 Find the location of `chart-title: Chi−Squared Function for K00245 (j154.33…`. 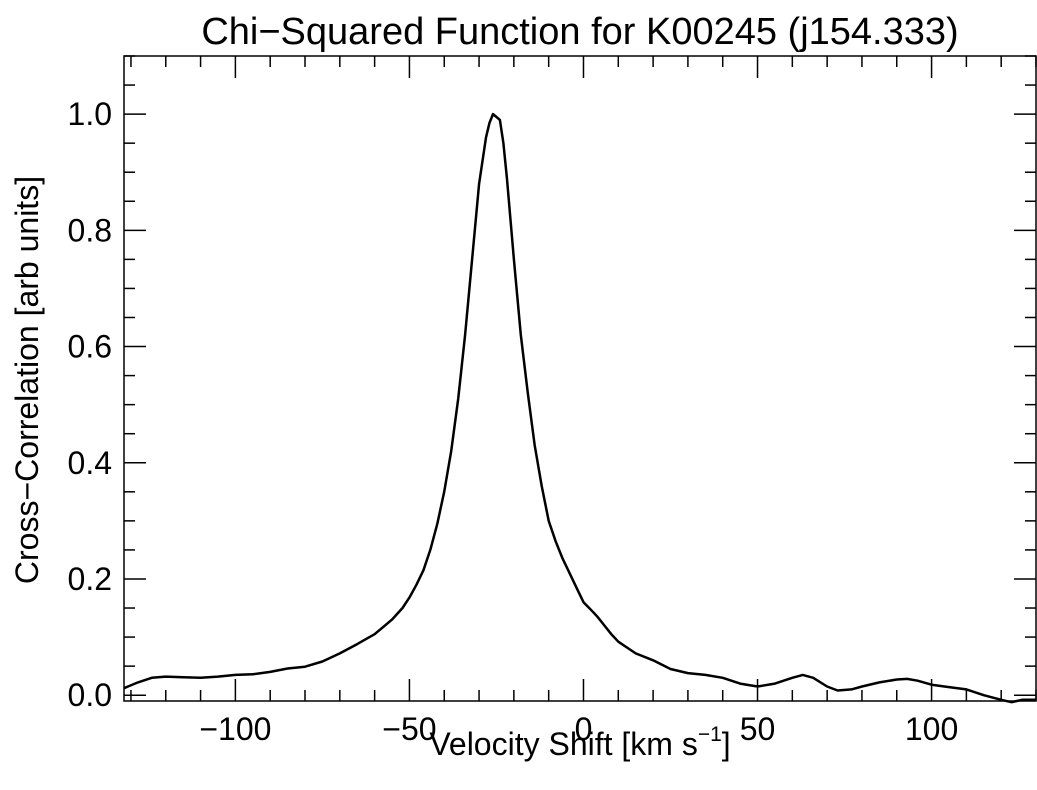

chart-title: Chi−Squared Function for K00245 (j154.33… is located at coordinates (579, 32).